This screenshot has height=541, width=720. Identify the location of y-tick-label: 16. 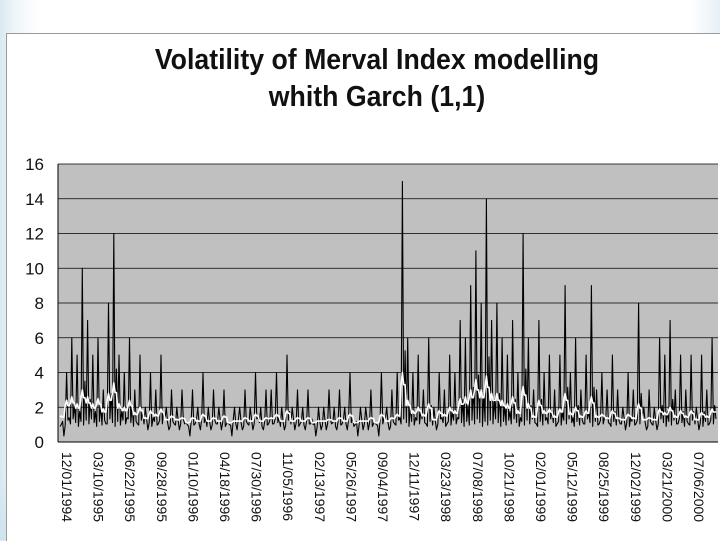
(34, 164).